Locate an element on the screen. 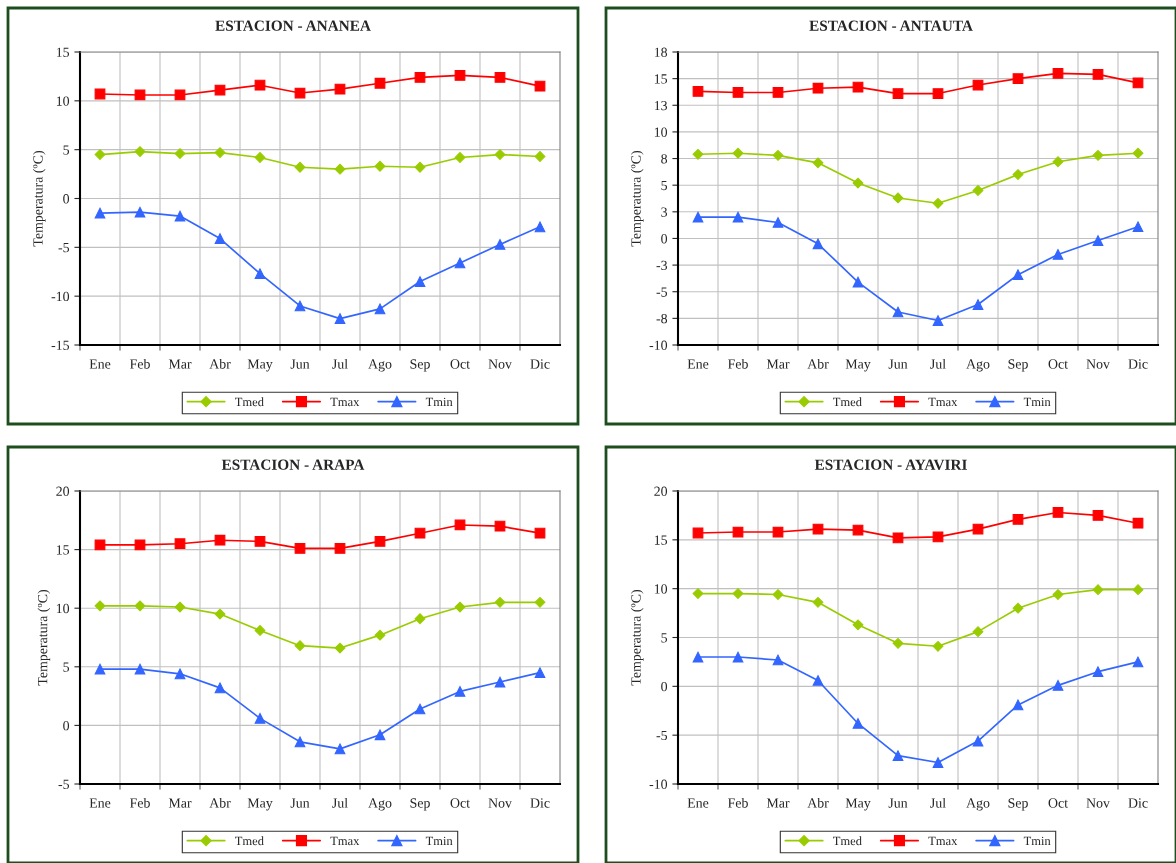  x-tick-label: May is located at coordinates (260, 804).